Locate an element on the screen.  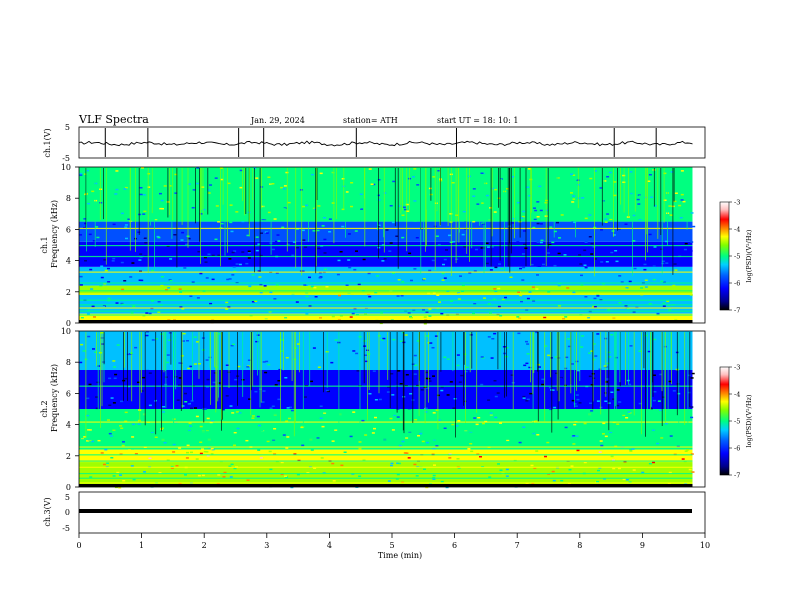
ch1-voltage-trace is located at coordinates (385, 143).